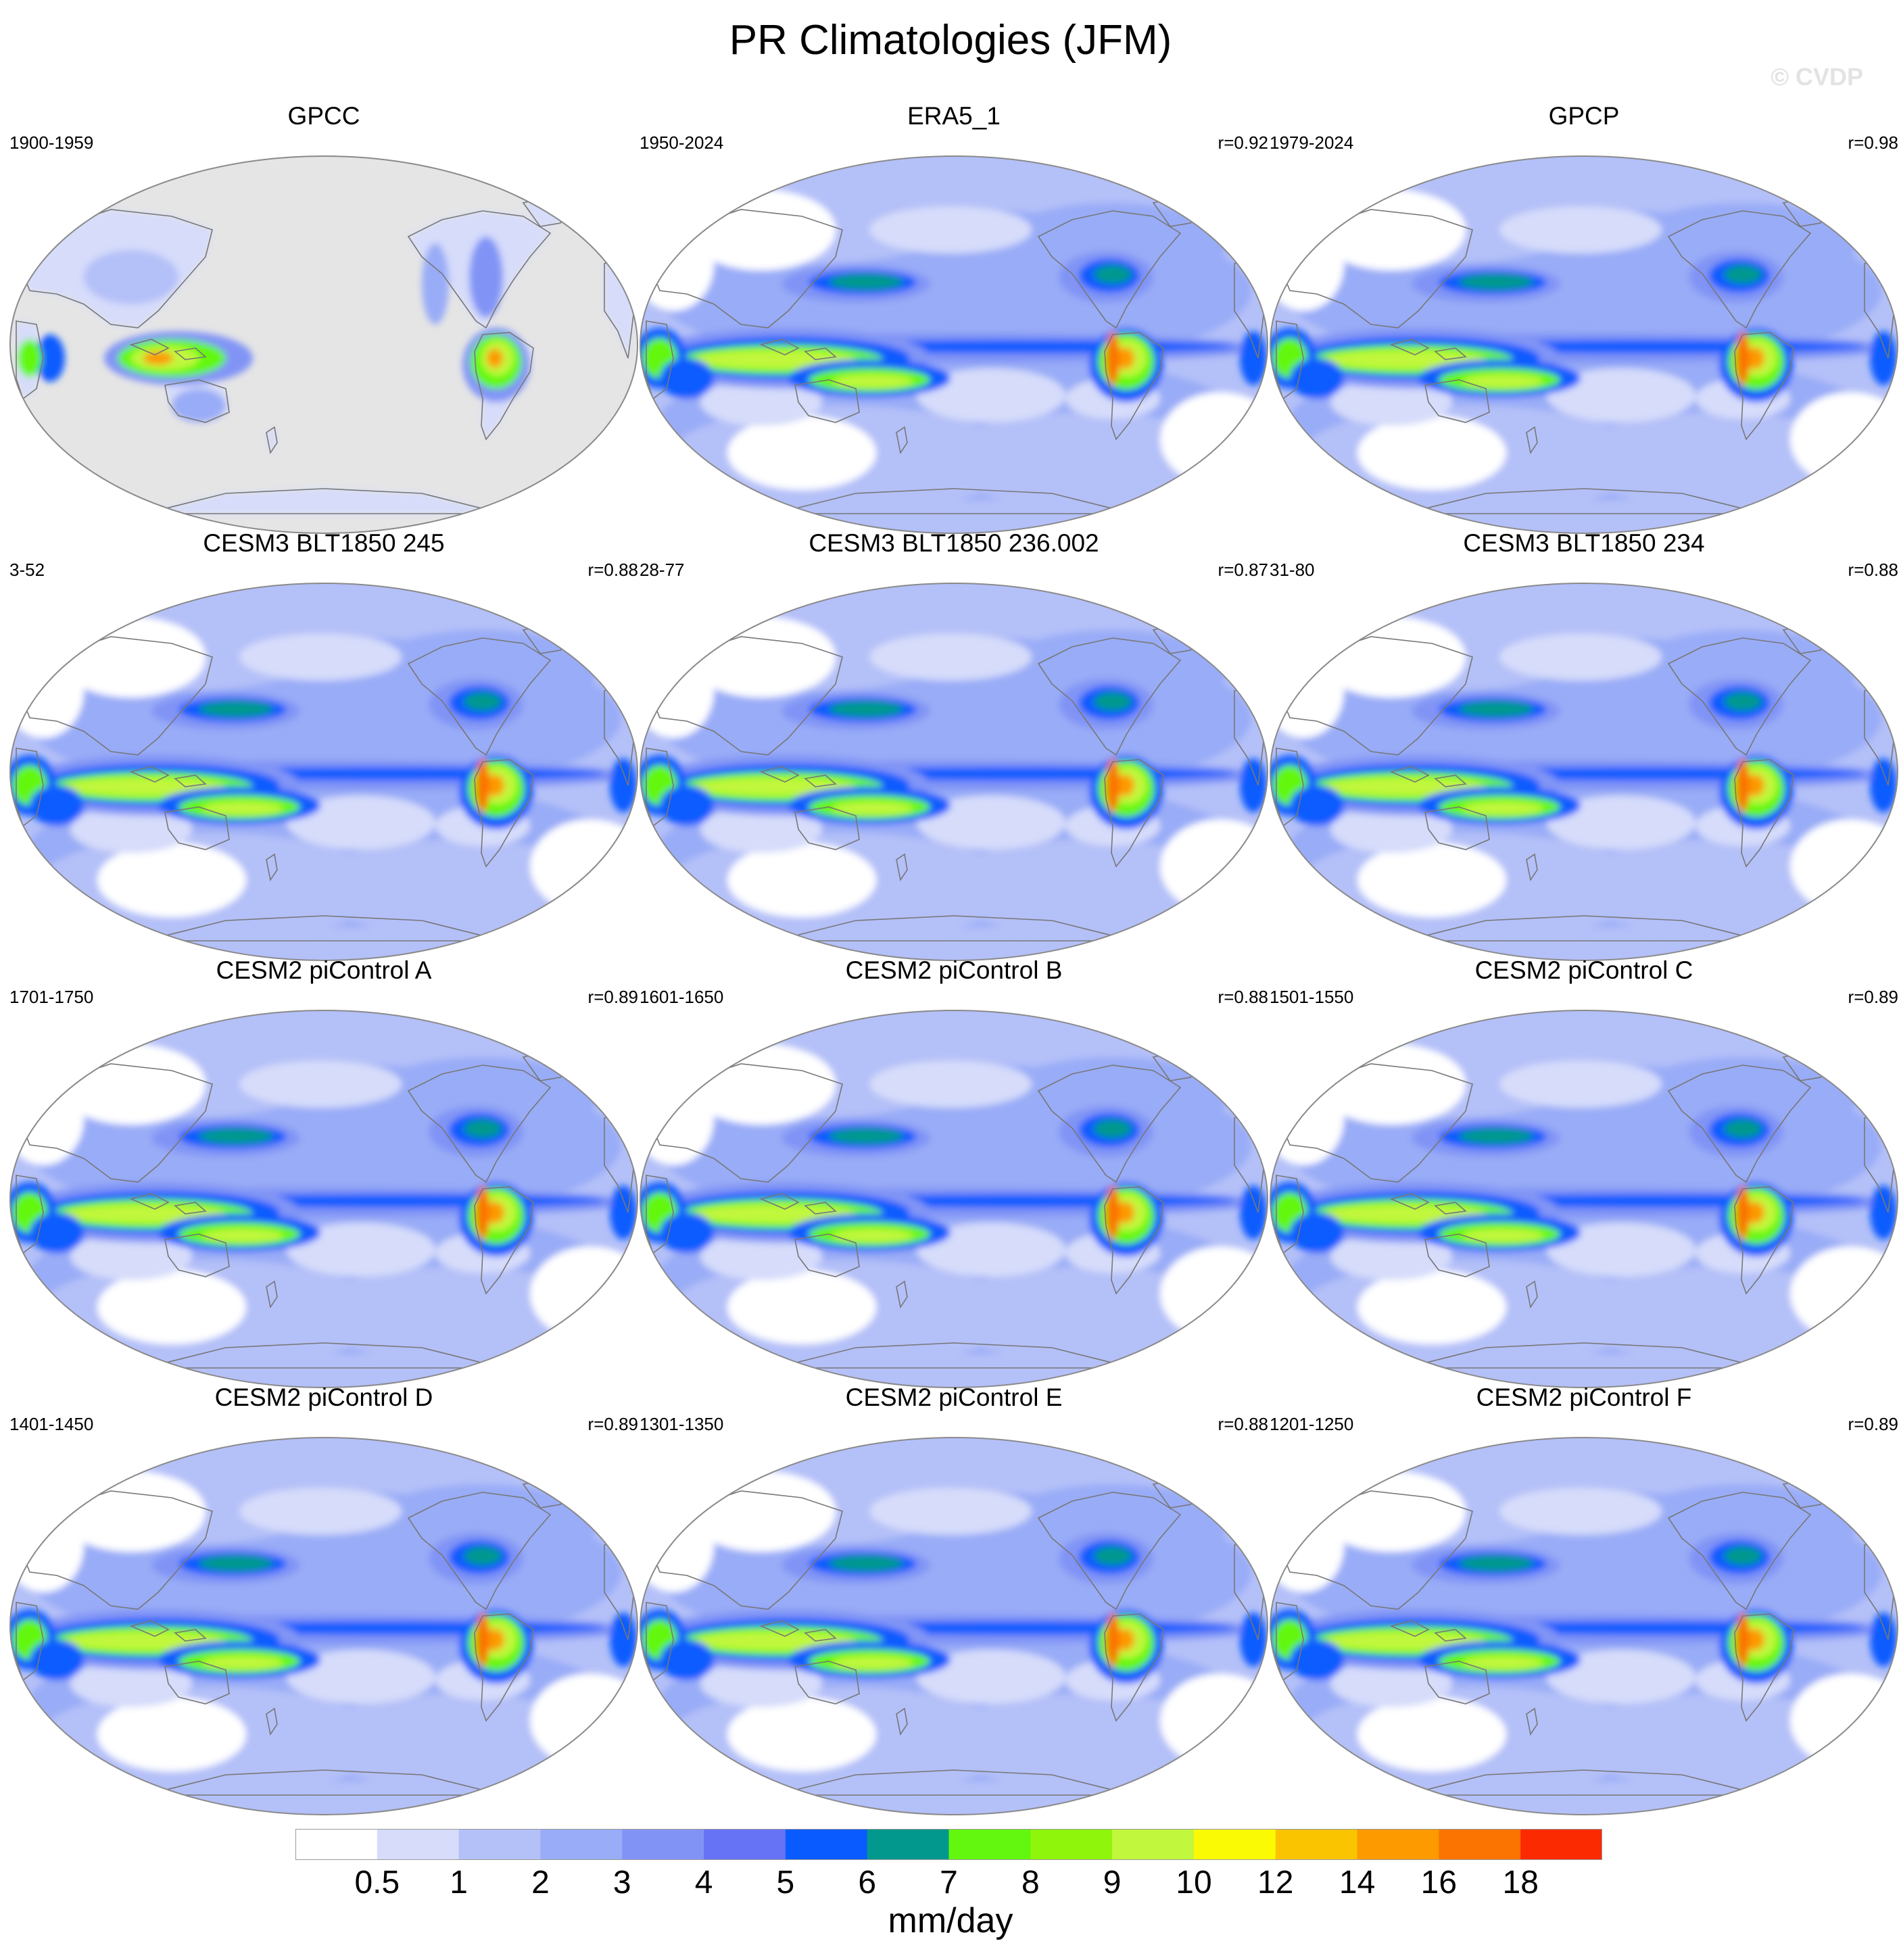 The width and height of the screenshot is (1901, 1960). I want to click on colorbar-tick-label: 10, so click(1194, 1883).